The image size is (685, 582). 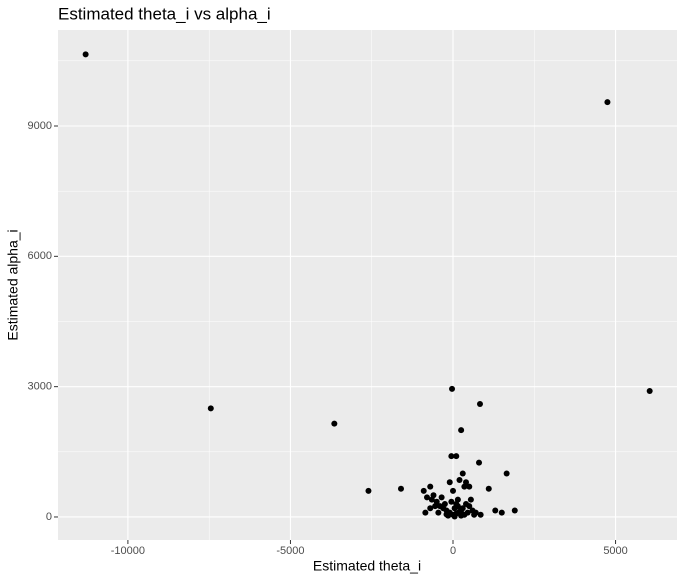 What do you see at coordinates (128, 551) in the screenshot?
I see `x-tick-label: -10000` at bounding box center [128, 551].